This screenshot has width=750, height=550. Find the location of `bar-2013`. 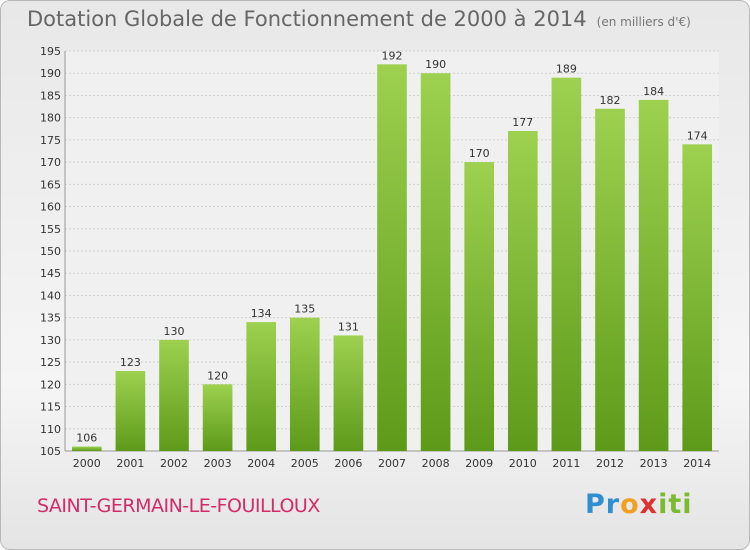

bar-2013 is located at coordinates (653, 275).